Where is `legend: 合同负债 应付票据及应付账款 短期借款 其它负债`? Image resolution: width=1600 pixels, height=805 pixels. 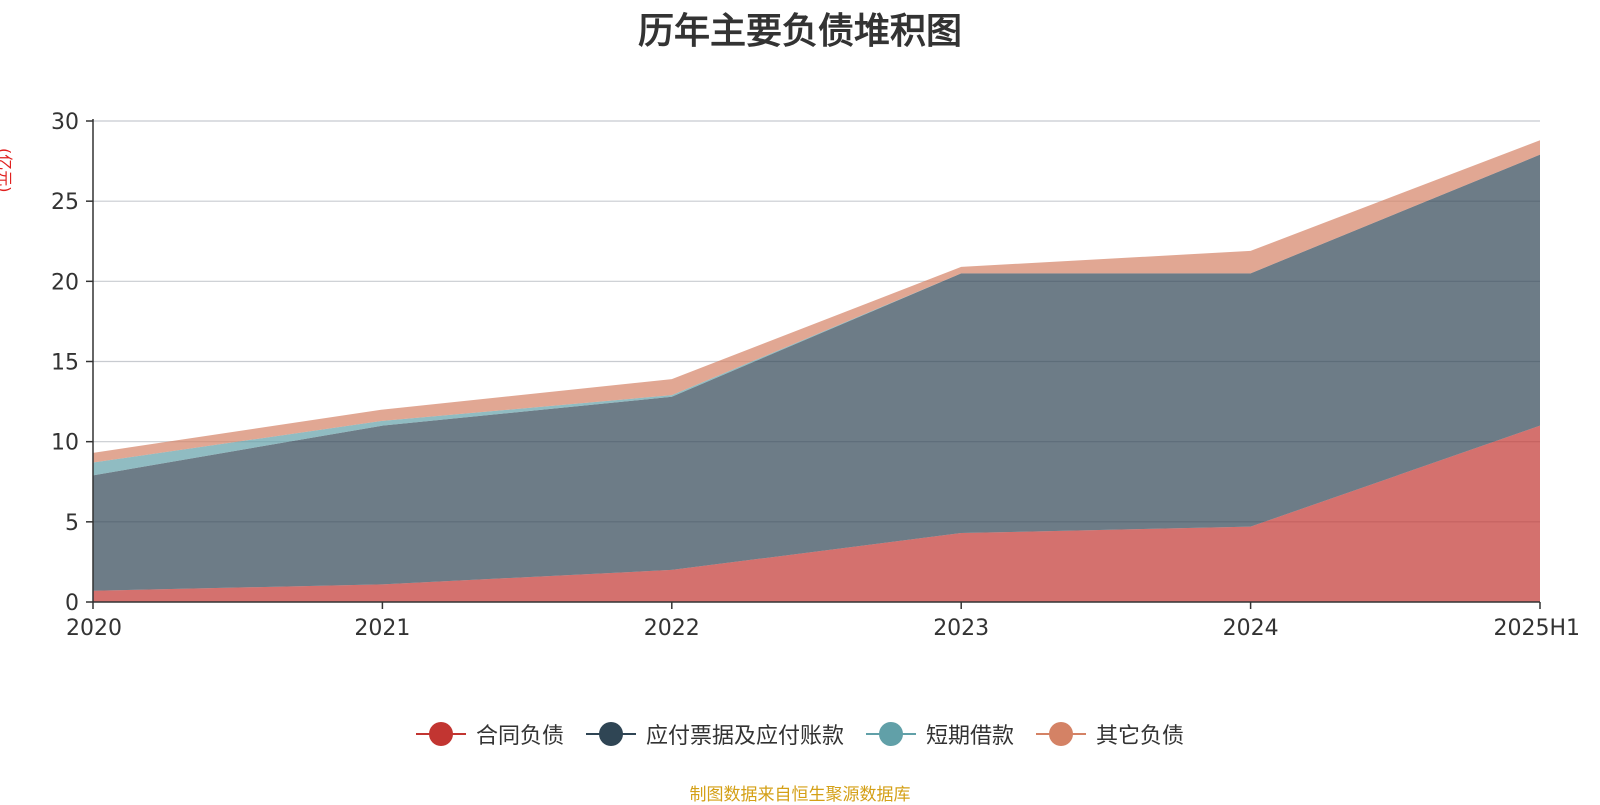 legend: 合同负债 应付票据及应付账款 短期借款 其它负债 is located at coordinates (800, 734).